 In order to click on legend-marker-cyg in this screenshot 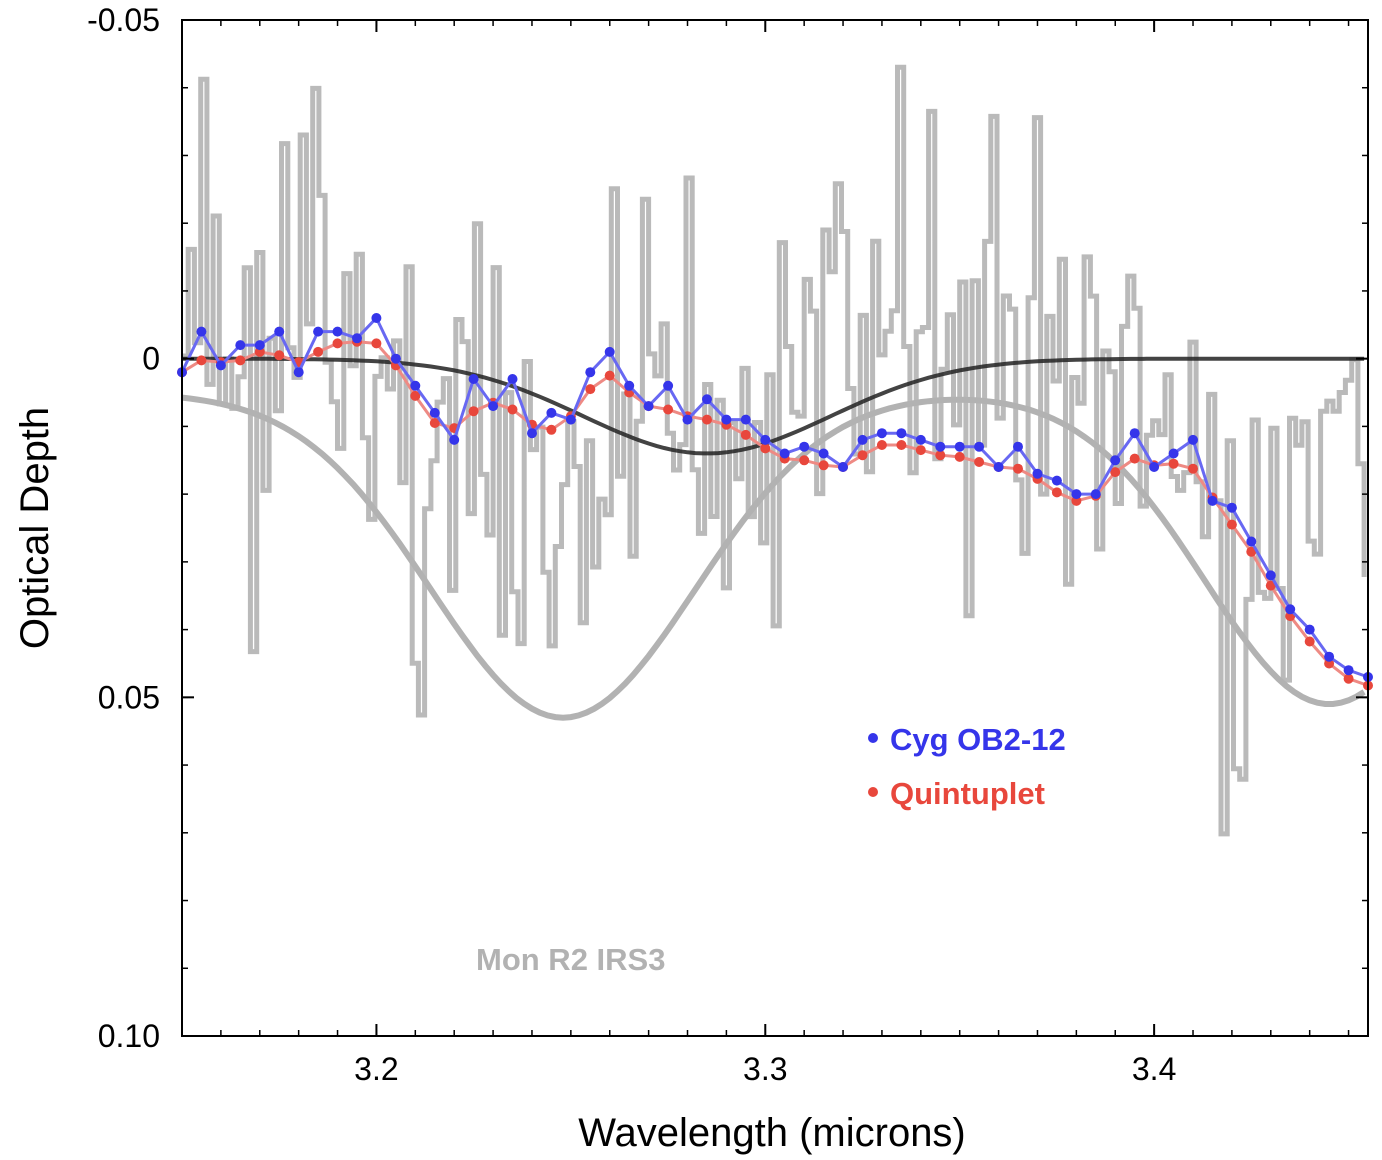, I will do `click(873, 738)`.